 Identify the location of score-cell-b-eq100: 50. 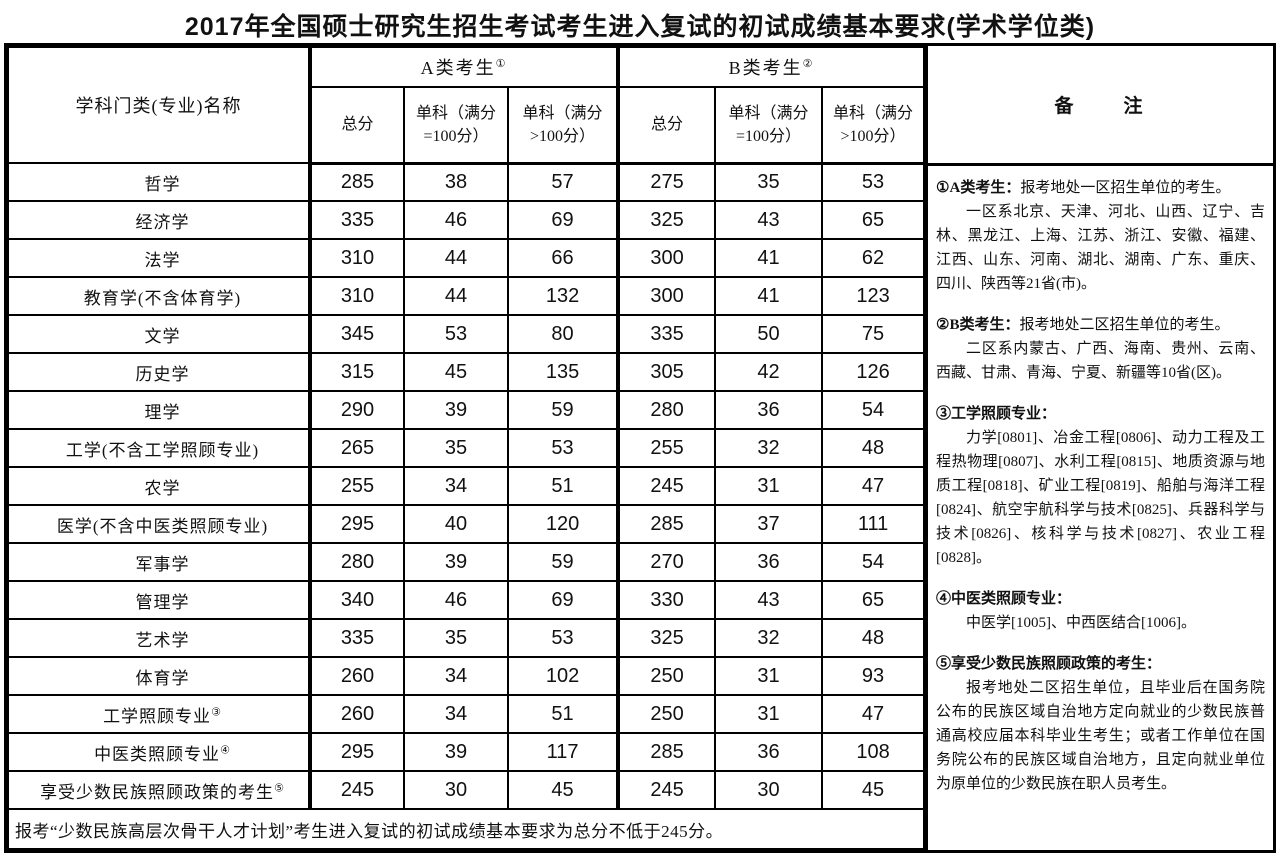
(769, 334).